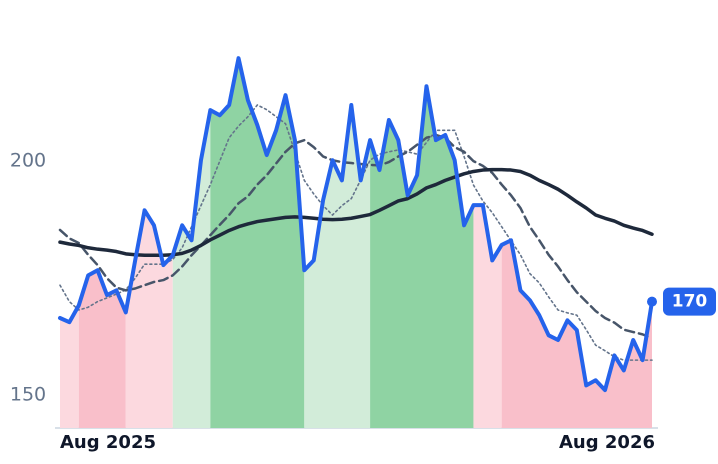 The image size is (718, 464). Describe the element at coordinates (652, 301) in the screenshot. I see `last-point` at that location.